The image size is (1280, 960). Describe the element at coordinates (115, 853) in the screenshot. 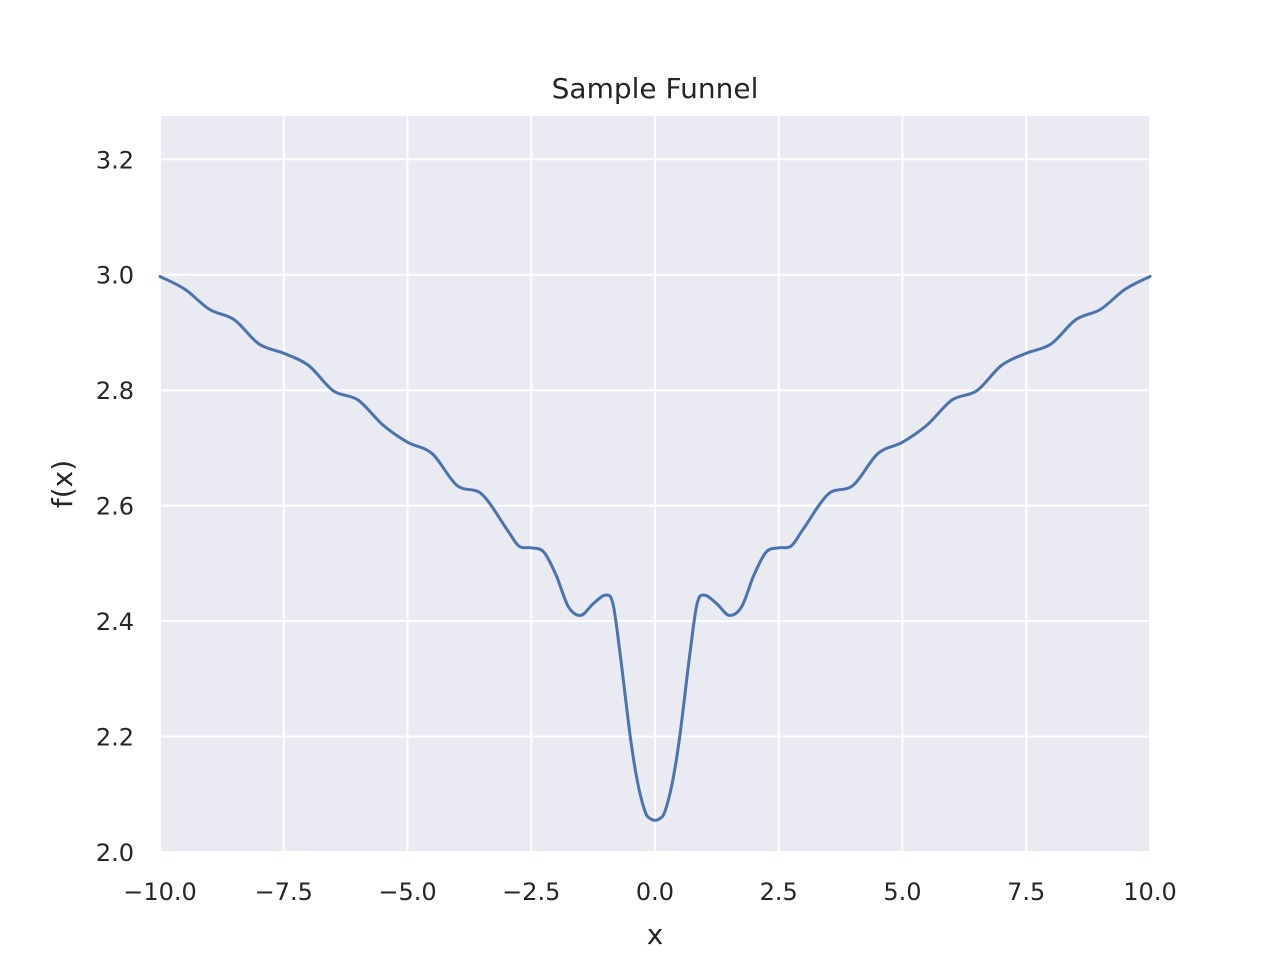

I see `y-tick-label: 2.0` at that location.